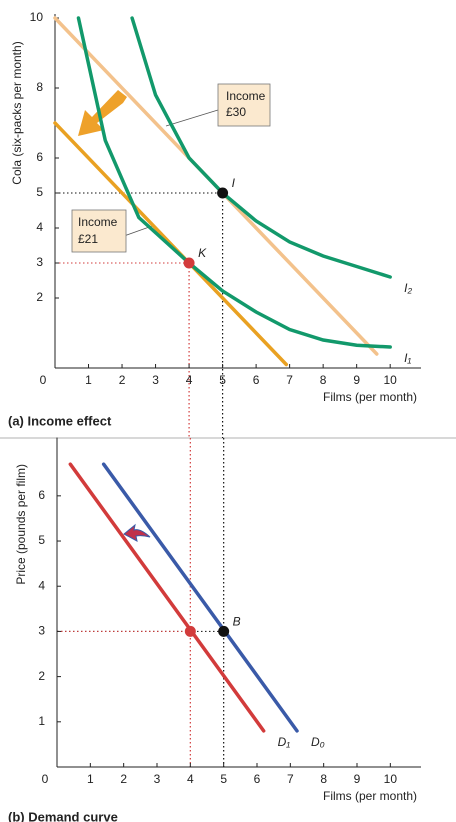 Image resolution: width=456 pixels, height=822 pixels. Describe the element at coordinates (60, 420) in the screenshot. I see `chart-title: (a) Income effect` at that location.